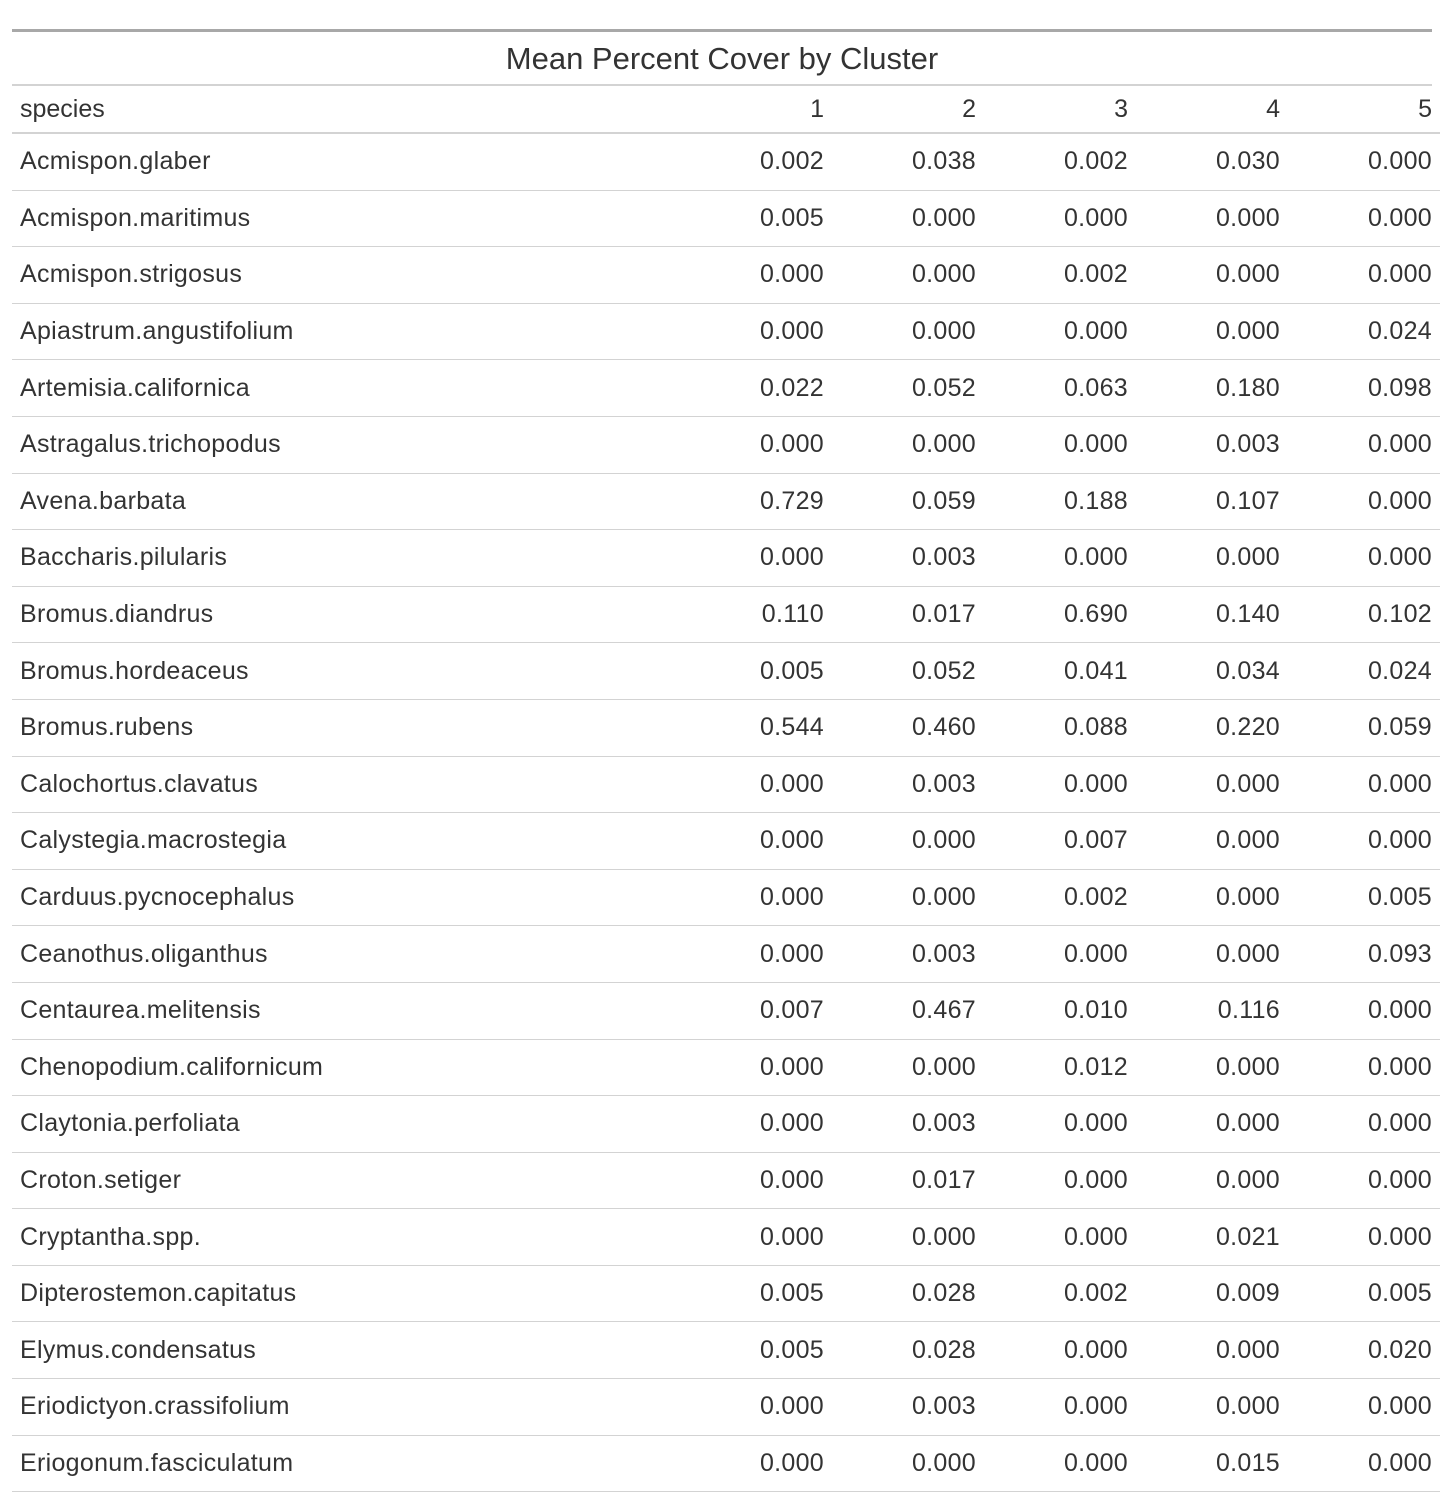 The width and height of the screenshot is (1444, 1492). I want to click on cover-value-cell: 0.116, so click(1212, 1011).